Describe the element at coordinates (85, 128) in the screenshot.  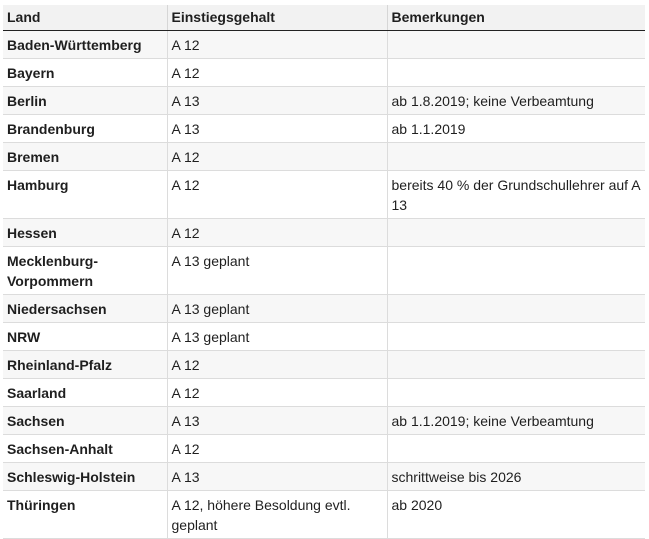
I see `cell-land: Brandenburg` at that location.